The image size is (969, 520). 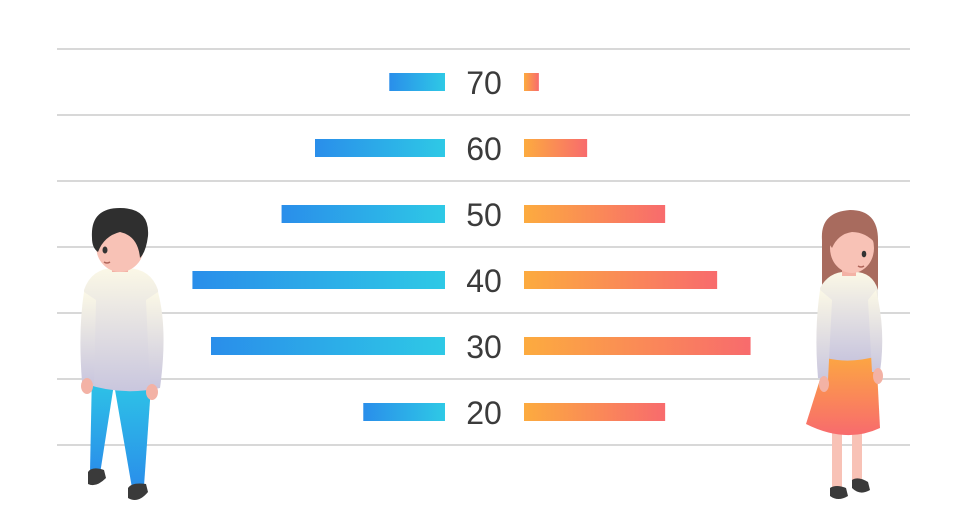 I want to click on category-label: 30, so click(x=484, y=347).